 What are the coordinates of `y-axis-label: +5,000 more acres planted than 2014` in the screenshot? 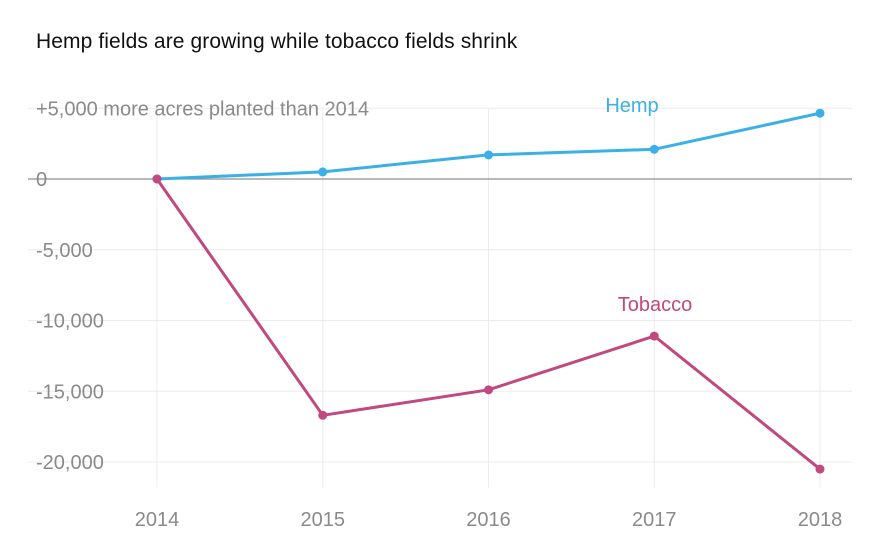 It's located at (202, 109).